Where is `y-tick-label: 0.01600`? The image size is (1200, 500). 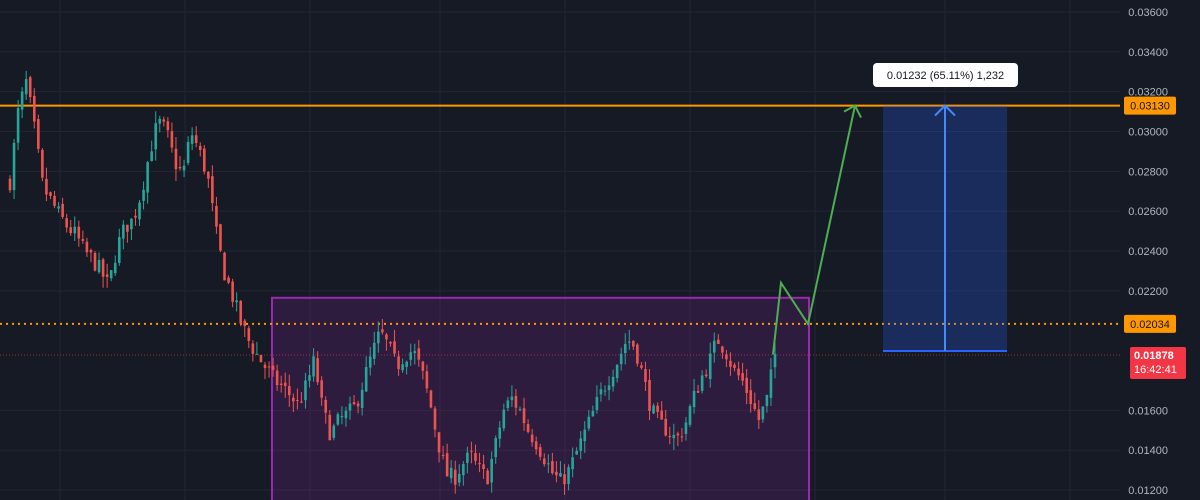
y-tick-label: 0.01600 is located at coordinates (1148, 411).